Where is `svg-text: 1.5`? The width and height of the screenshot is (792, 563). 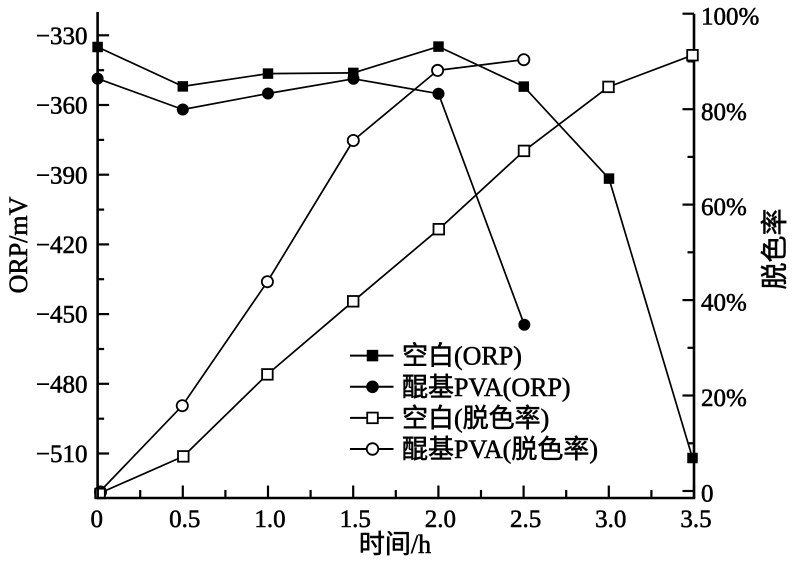
svg-text: 1.5 is located at coordinates (355, 519).